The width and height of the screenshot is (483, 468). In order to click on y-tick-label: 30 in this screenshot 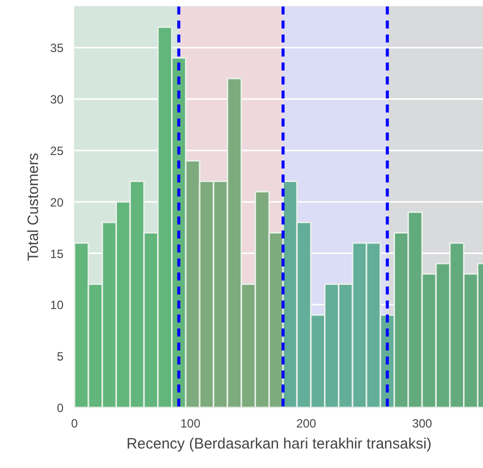, I will do `click(57, 99)`.